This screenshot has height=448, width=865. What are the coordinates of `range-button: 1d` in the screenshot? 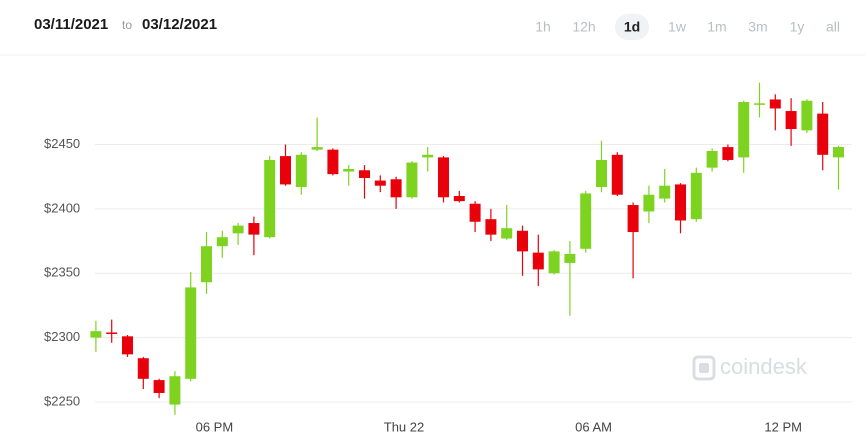 It's located at (632, 27).